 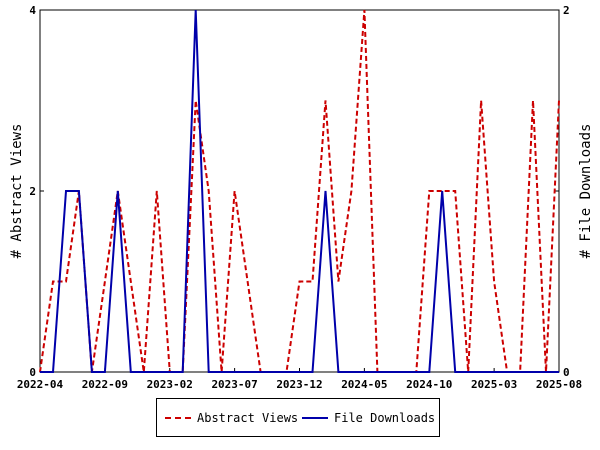 What do you see at coordinates (32, 10) in the screenshot?
I see `y-left-tick-label: 4` at bounding box center [32, 10].